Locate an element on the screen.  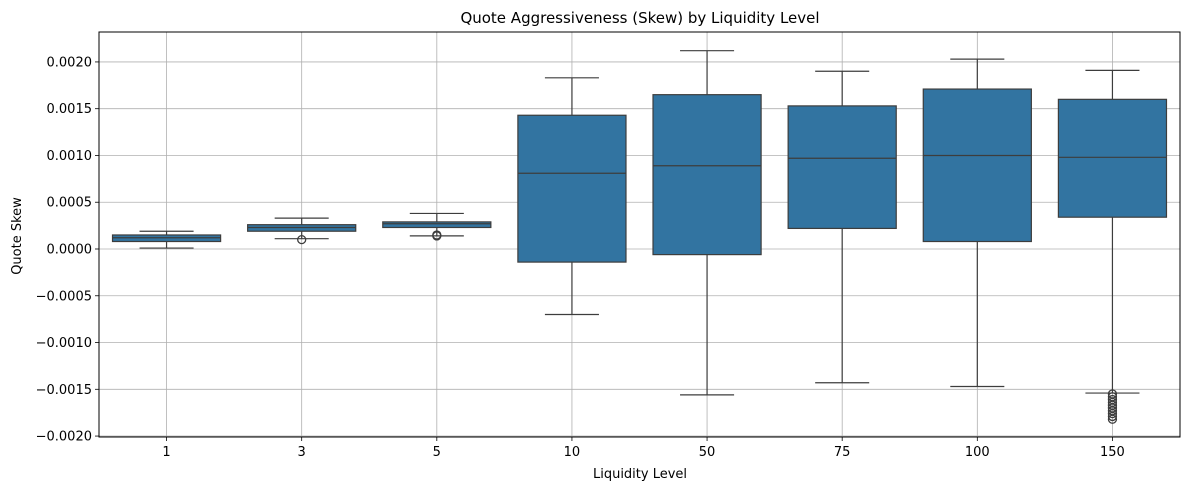
x-tick-label: 3 is located at coordinates (302, 452).